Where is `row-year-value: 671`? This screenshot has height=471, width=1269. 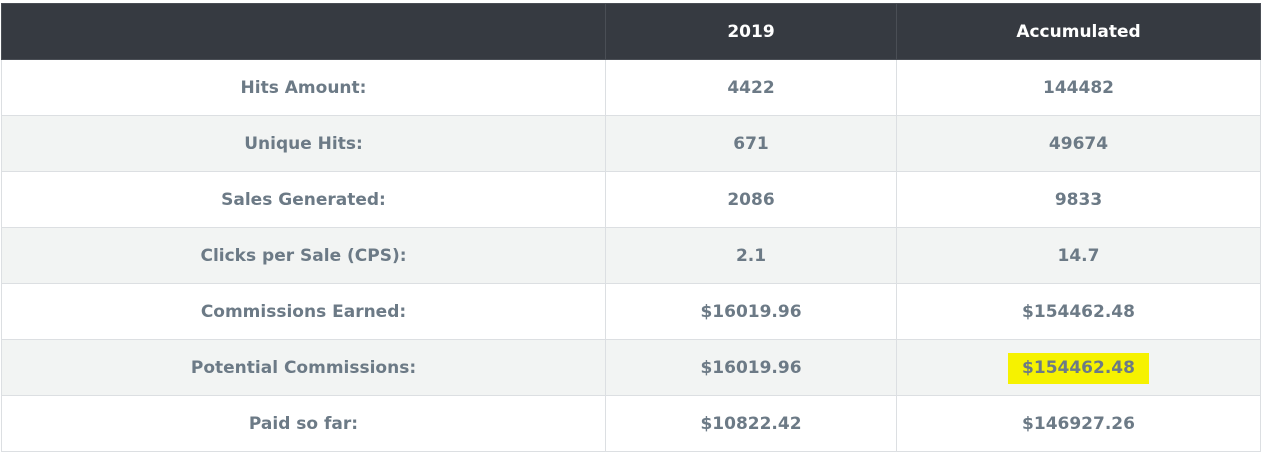 row-year-value: 671 is located at coordinates (751, 143).